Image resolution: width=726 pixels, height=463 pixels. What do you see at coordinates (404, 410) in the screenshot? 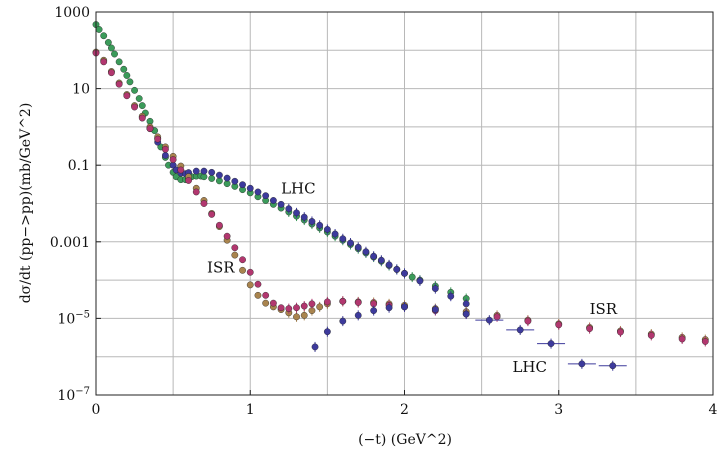
I see `x-tick-label: 2` at bounding box center [404, 410].